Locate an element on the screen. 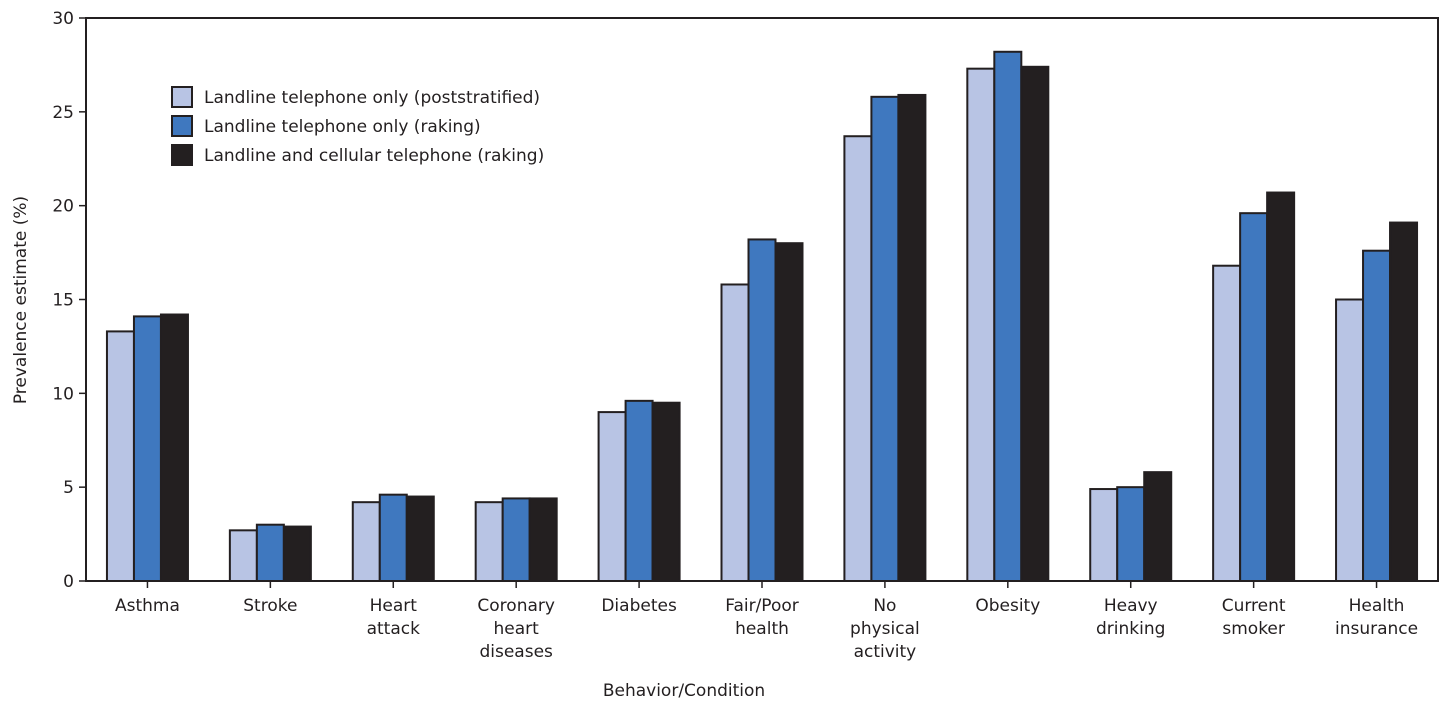 This screenshot has height=706, width=1448. x-tick-label: Fair/Poor health is located at coordinates (762, 617).